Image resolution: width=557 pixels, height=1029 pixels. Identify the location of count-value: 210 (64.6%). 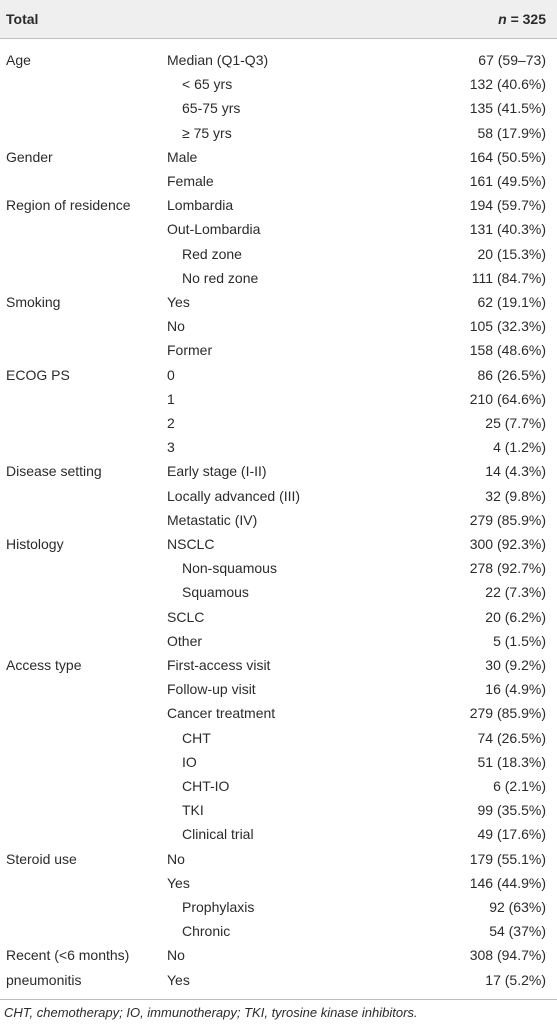
(507, 398).